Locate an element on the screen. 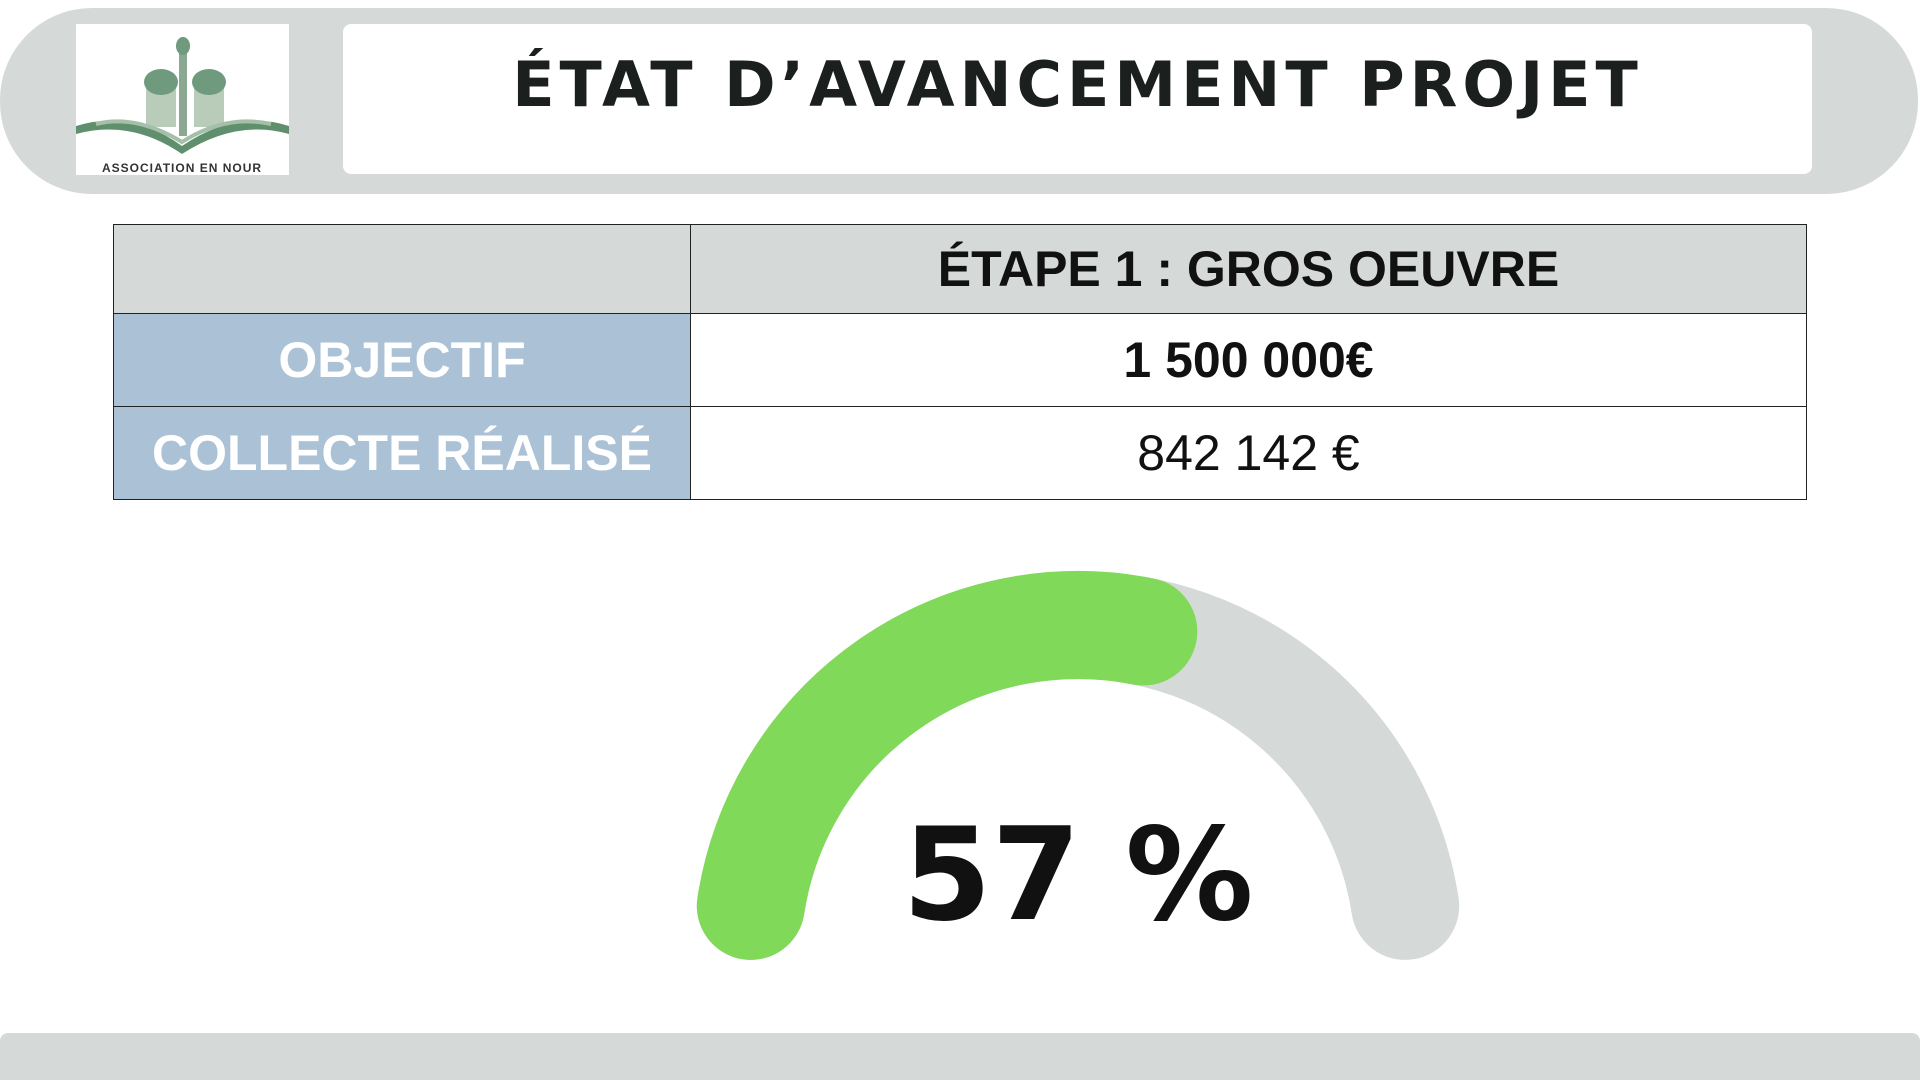 Image resolution: width=1920 pixels, height=1080 pixels. footer-bar is located at coordinates (960, 1056).